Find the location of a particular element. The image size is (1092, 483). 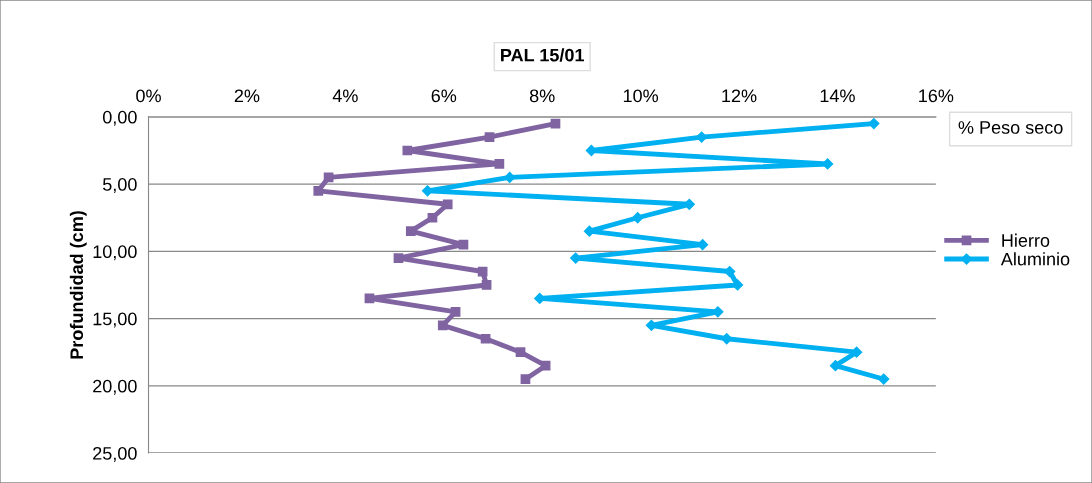

x-tick-label: 8% is located at coordinates (542, 96).